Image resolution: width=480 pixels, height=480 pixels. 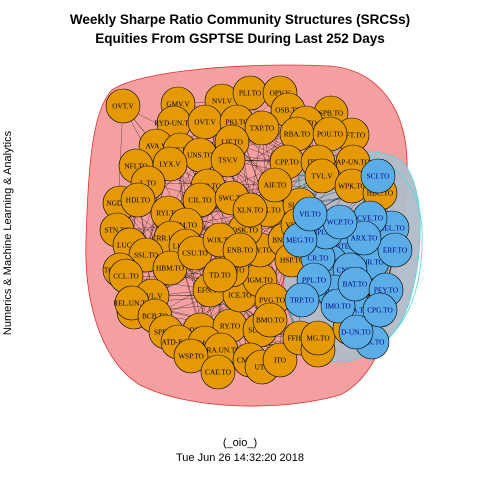 I want to click on equity-node: OVT.V, so click(x=123, y=106).